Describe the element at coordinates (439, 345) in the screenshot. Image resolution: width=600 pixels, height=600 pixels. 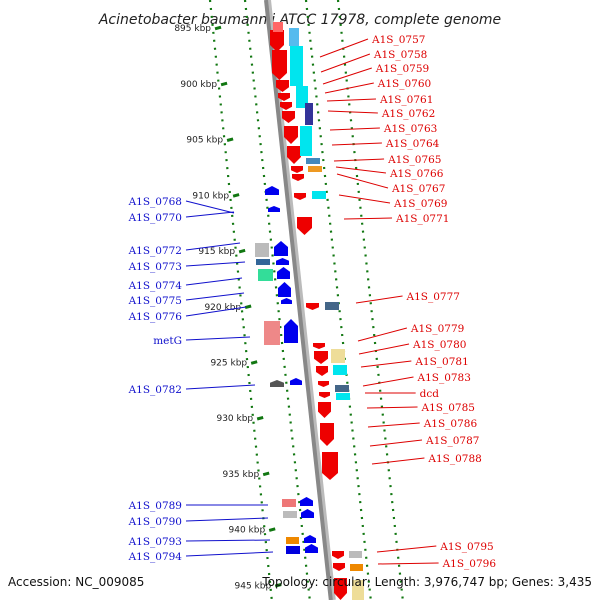
I see `right-gene-label: A1S_0780` at that location.